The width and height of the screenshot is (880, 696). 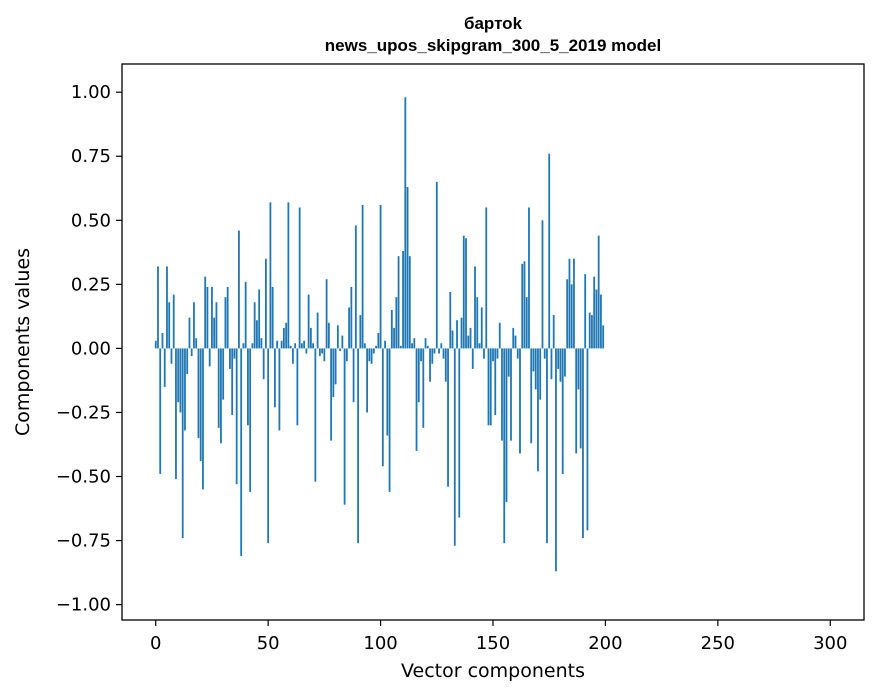 What do you see at coordinates (89, 349) in the screenshot?
I see `y-axis-ticks: −1.00 −0.75 −0.50 −0.25 0.00 0.25 0.50 0.75 1.00` at bounding box center [89, 349].